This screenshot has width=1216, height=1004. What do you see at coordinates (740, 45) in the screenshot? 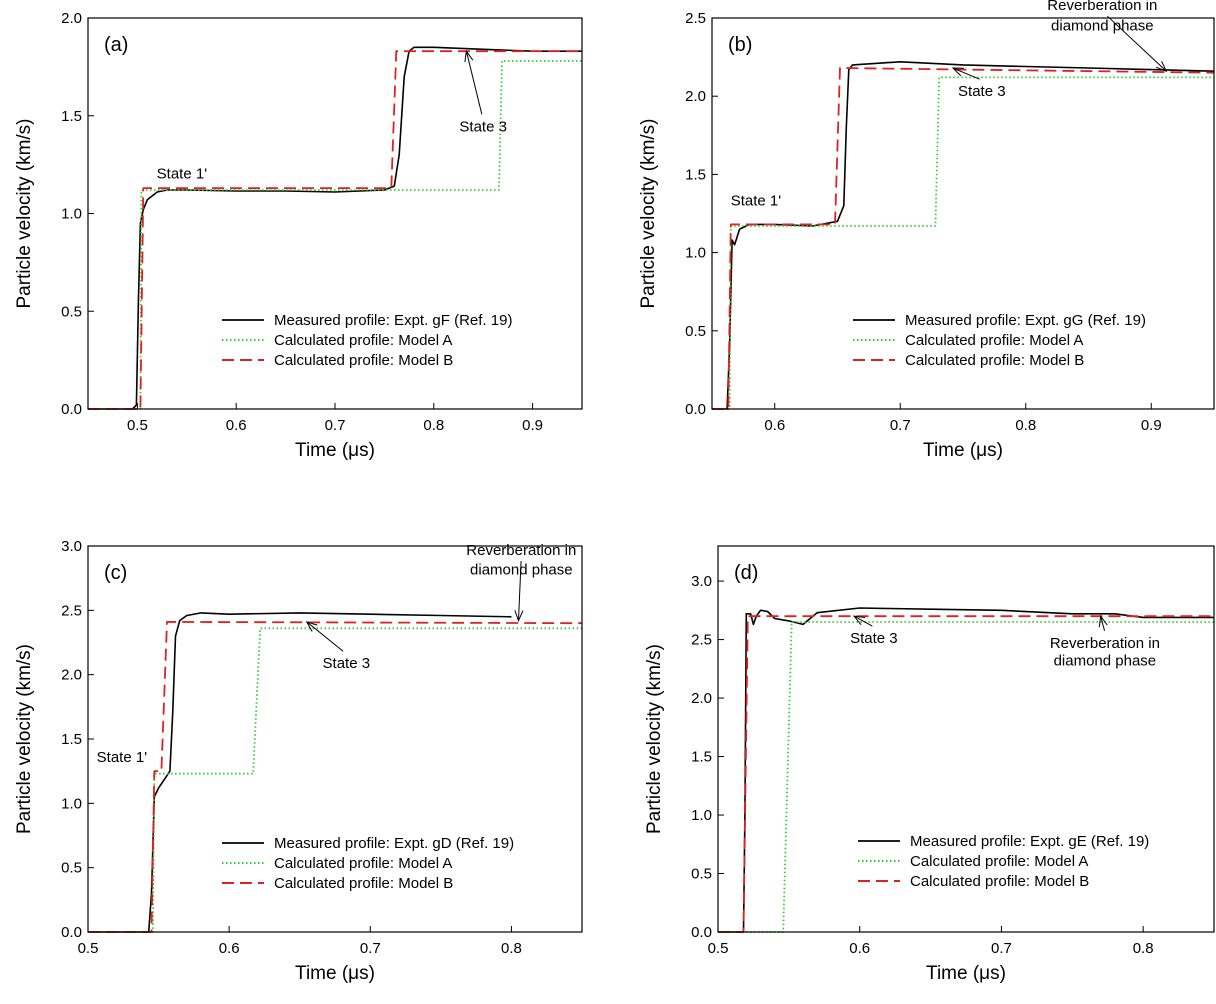
I see `panel-label: (b)` at bounding box center [740, 45].